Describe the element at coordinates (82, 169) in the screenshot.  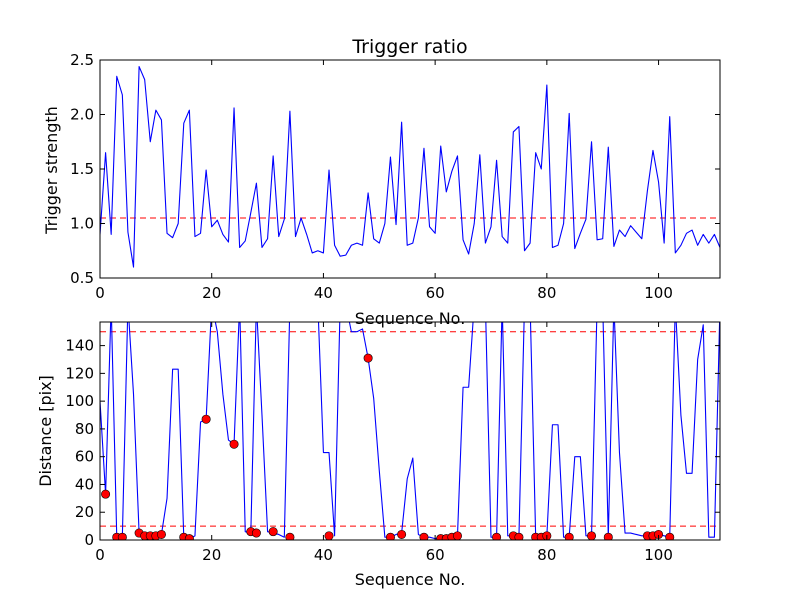
I see `top-ytick-label-2: 1.5` at that location.